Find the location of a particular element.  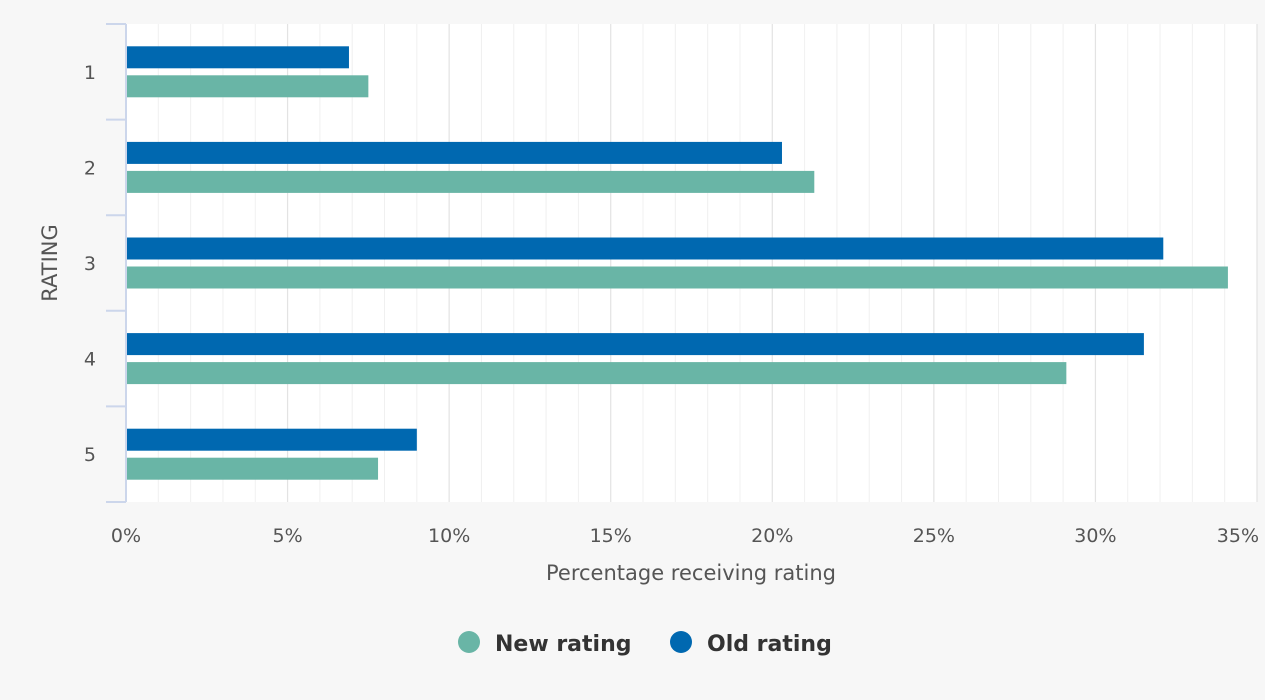

legend-item-new-rating: New rating is located at coordinates (544, 644).